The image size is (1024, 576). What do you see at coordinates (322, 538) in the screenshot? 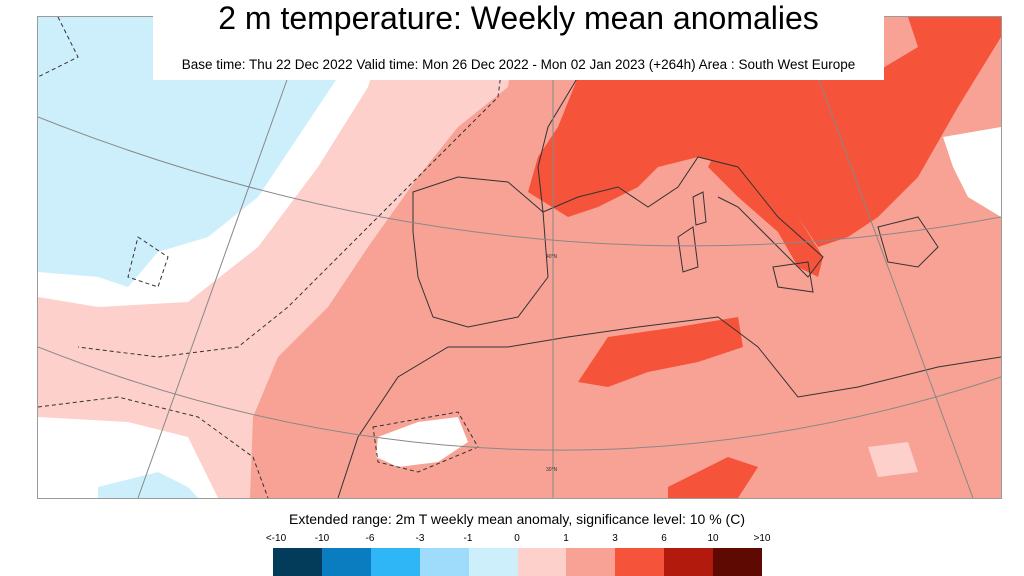
I see `legend-tick: -10` at bounding box center [322, 538].